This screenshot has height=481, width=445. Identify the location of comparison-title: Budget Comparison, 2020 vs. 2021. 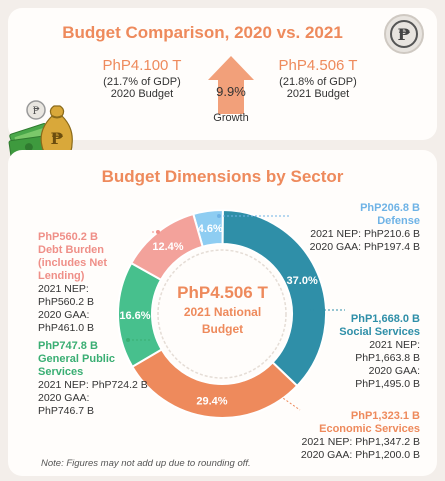
(202, 32).